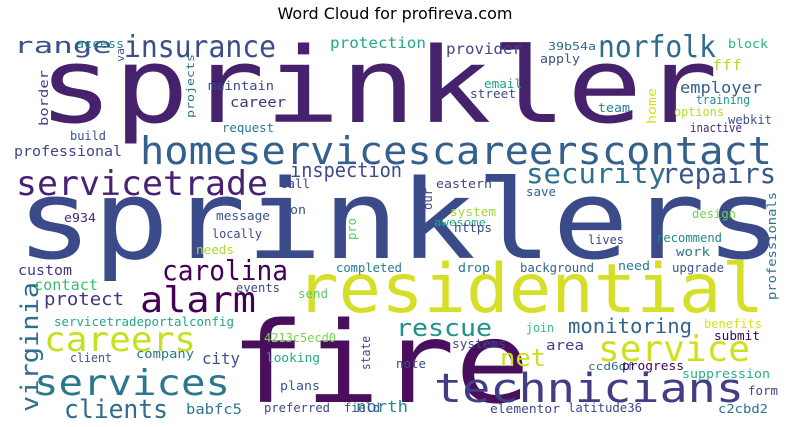 Image resolution: width=790 pixels, height=427 pixels. Describe the element at coordinates (428, 199) in the screenshot. I see `word-our: our` at that location.